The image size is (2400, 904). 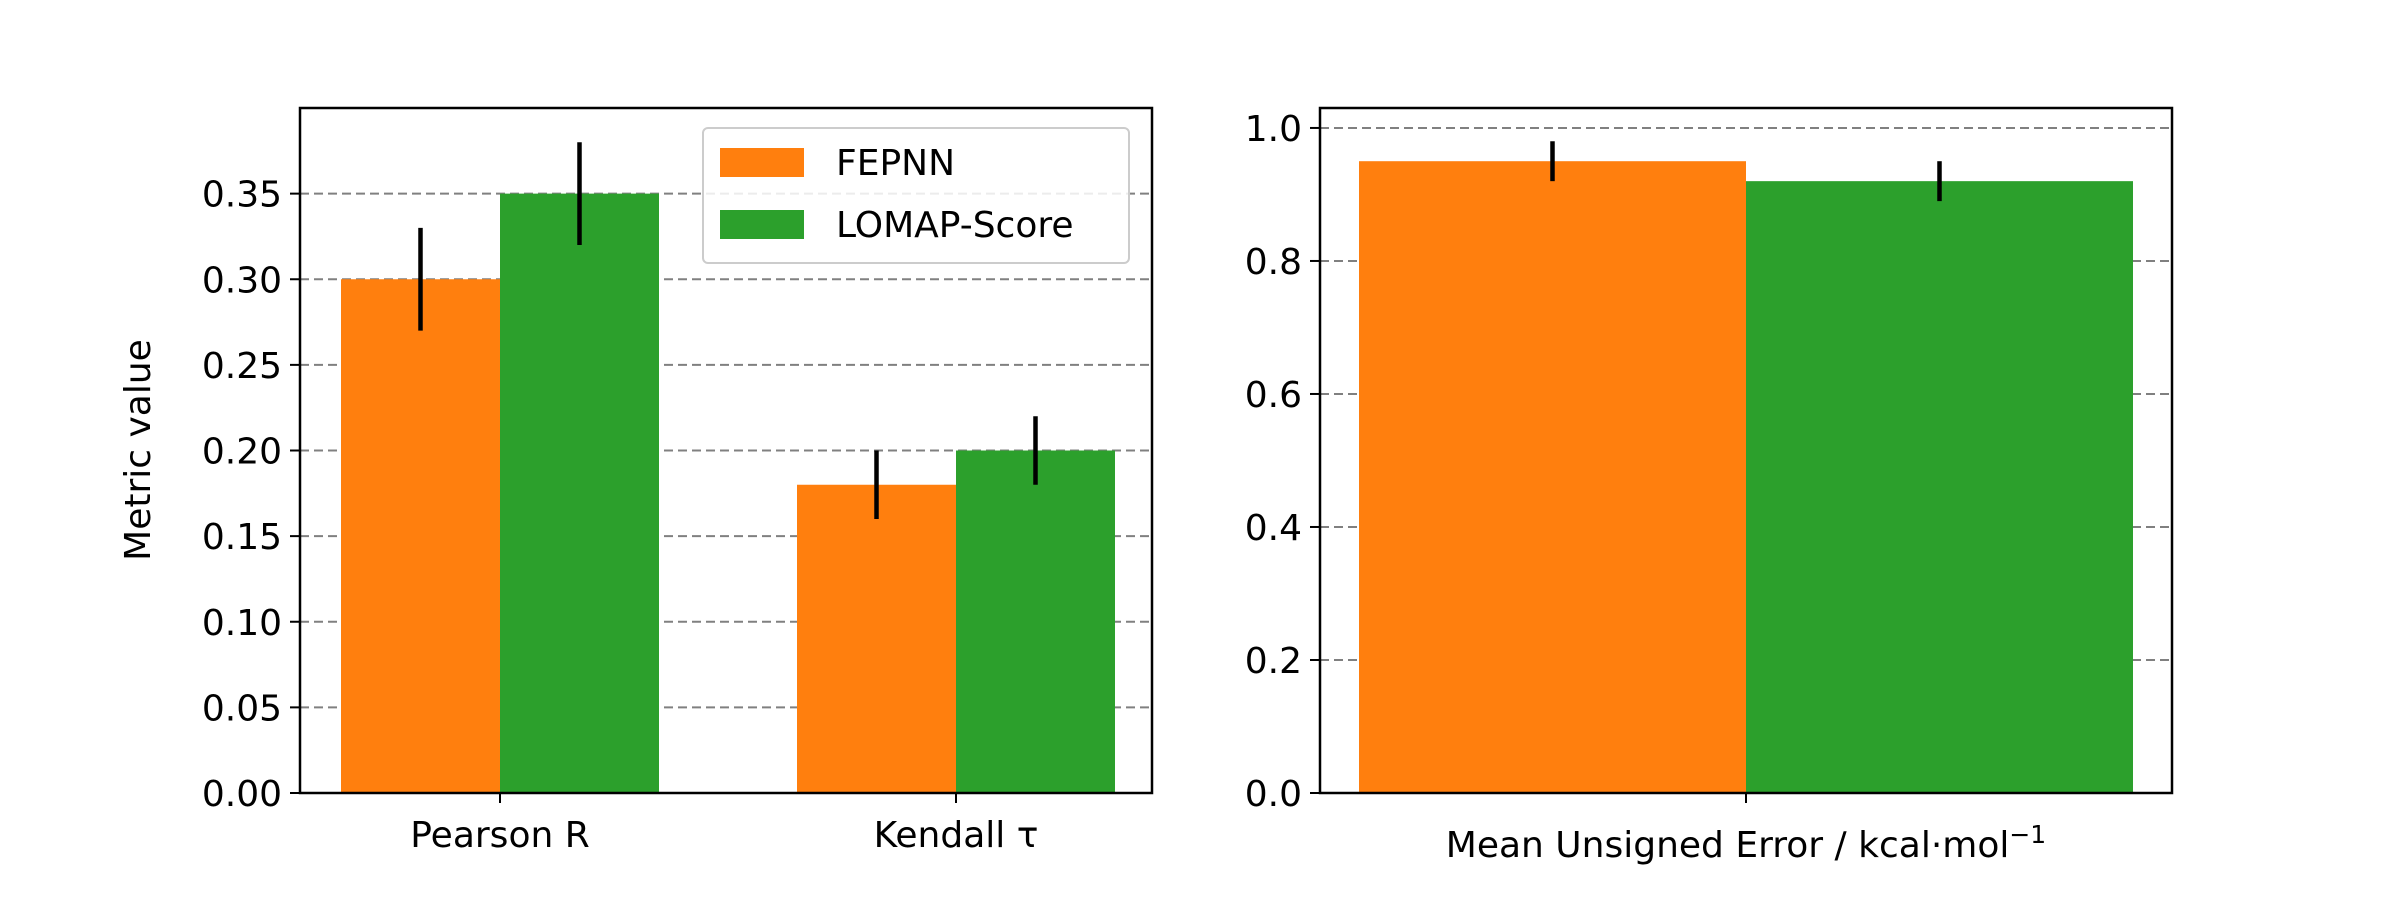 What do you see at coordinates (1273, 794) in the screenshot?
I see `y-tick-label: 0.0` at bounding box center [1273, 794].